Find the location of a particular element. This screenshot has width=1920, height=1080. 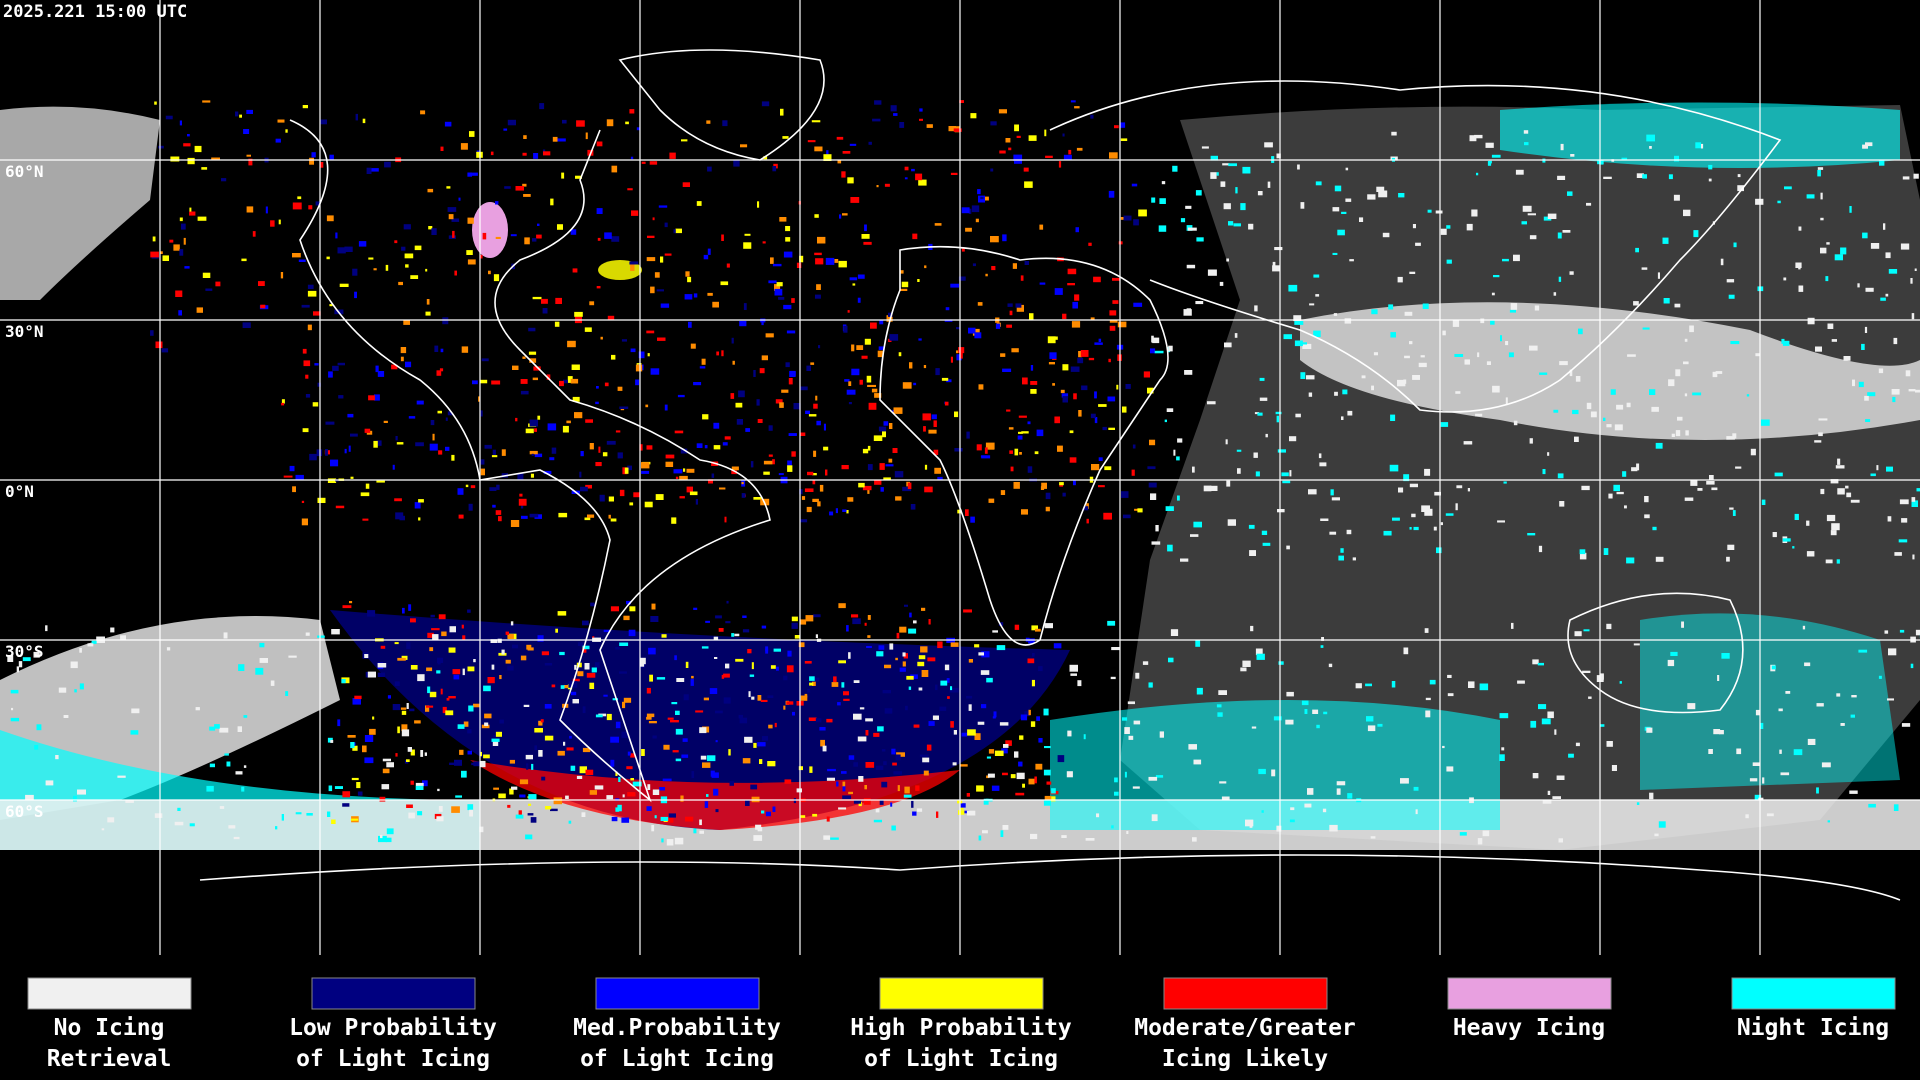

legend-label: of Light Icing is located at coordinates (961, 1059).